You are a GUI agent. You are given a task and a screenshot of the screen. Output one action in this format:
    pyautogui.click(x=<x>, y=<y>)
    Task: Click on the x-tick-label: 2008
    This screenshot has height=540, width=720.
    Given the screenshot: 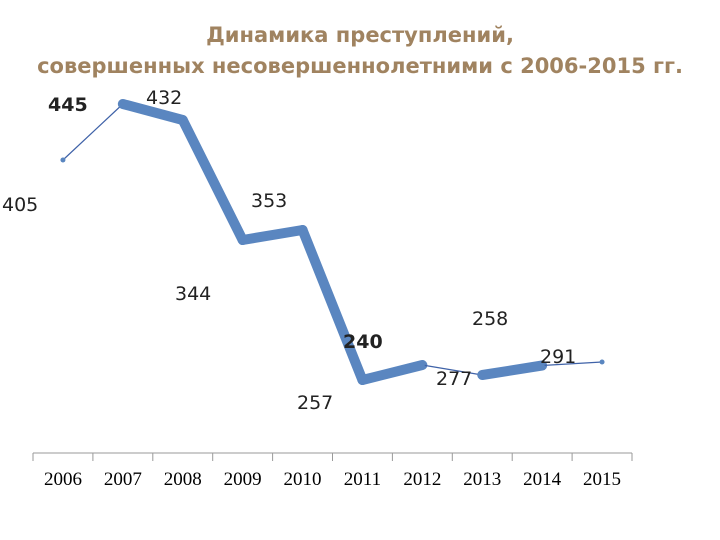 What is the action you would take?
    pyautogui.click(x=183, y=479)
    